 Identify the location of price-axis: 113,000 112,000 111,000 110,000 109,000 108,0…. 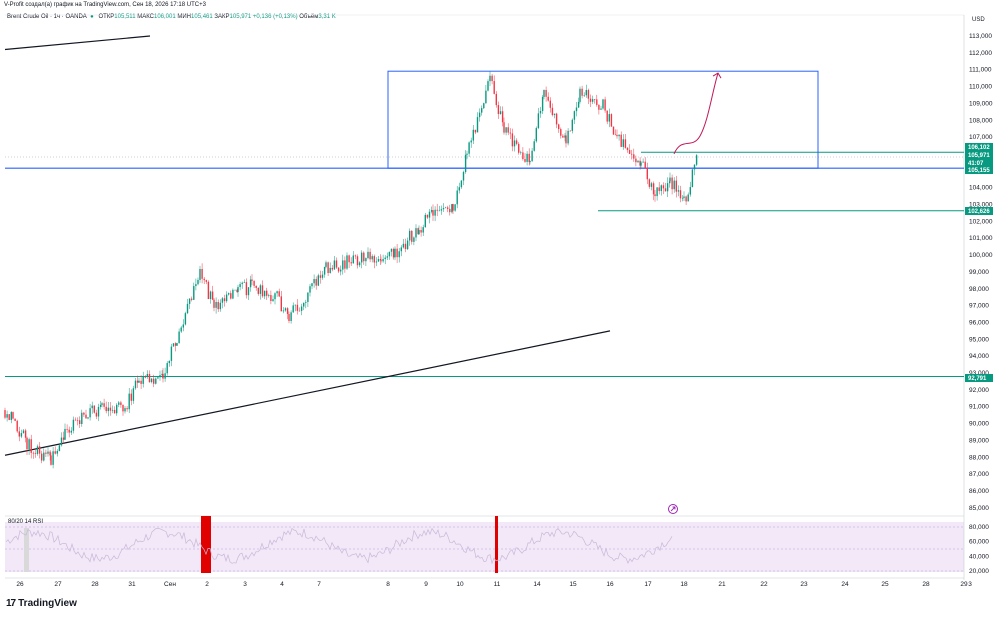
(981, 272).